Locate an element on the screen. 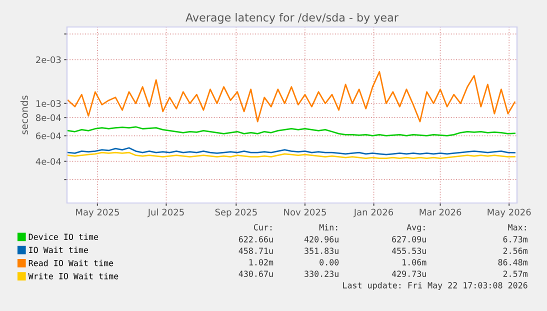  x-tick-label: May 2025 is located at coordinates (97, 213).